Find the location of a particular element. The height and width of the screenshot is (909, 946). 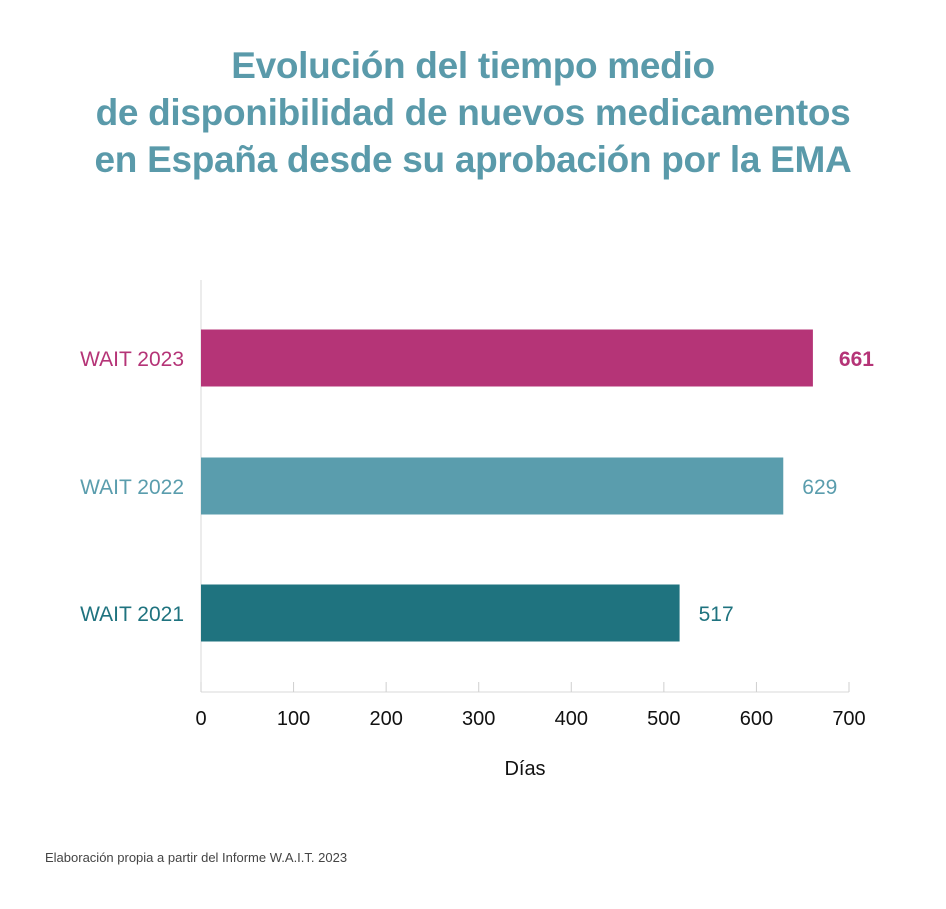

x-tick-label: 500 is located at coordinates (663, 719).